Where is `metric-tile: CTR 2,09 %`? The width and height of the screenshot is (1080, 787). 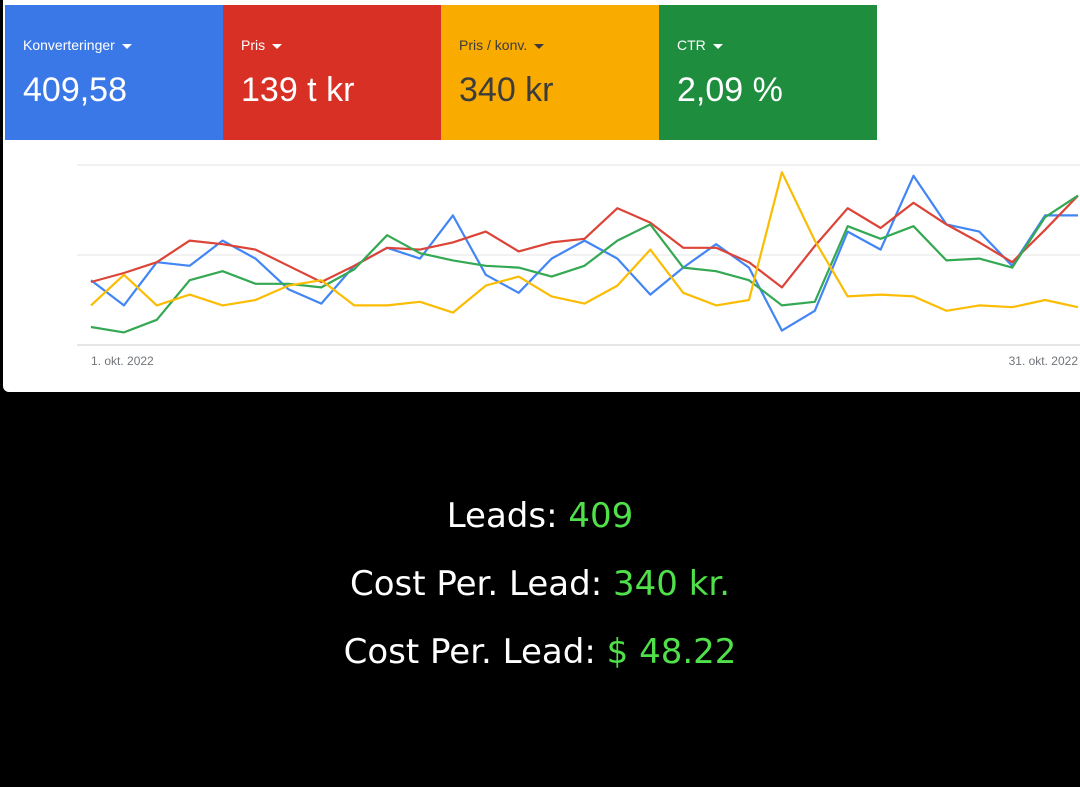
metric-tile: CTR 2,09 % is located at coordinates (768, 72).